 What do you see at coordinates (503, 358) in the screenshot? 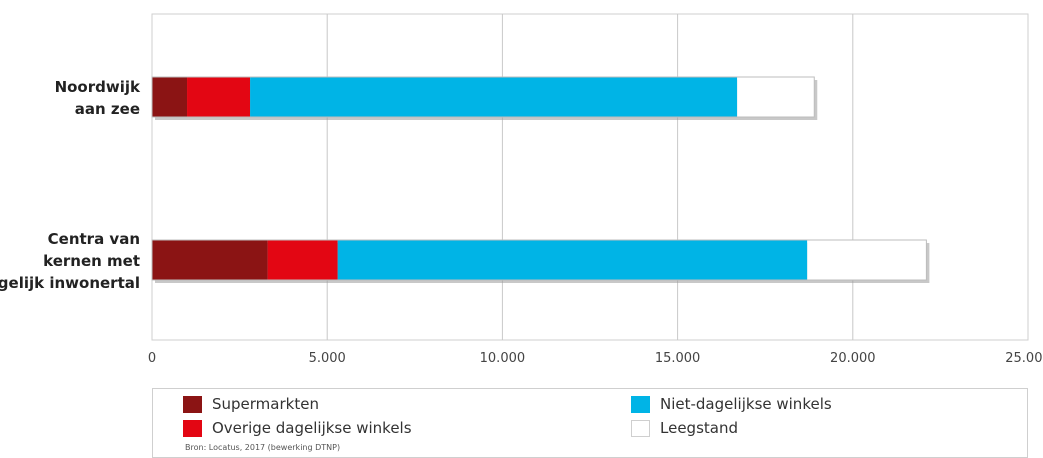
I see `x-tick-label: 10.000` at bounding box center [503, 358].